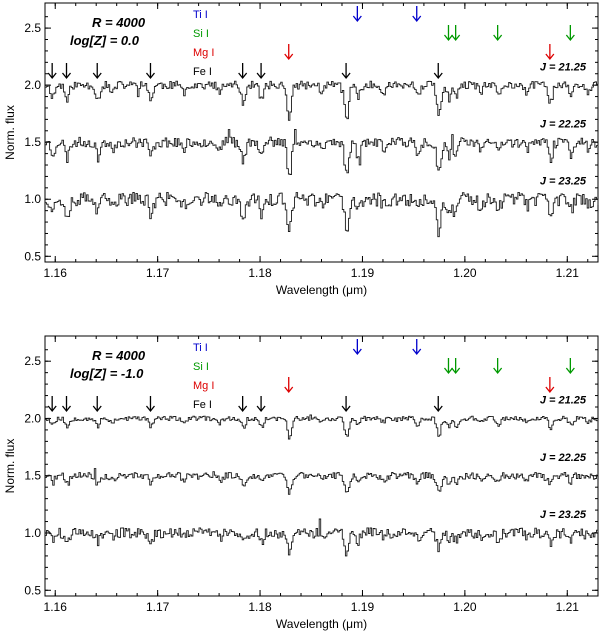 Image resolution: width=600 pixels, height=638 pixels. What do you see at coordinates (105, 40) in the screenshot?
I see `model-annotation: log[Z] = 0.0` at bounding box center [105, 40].